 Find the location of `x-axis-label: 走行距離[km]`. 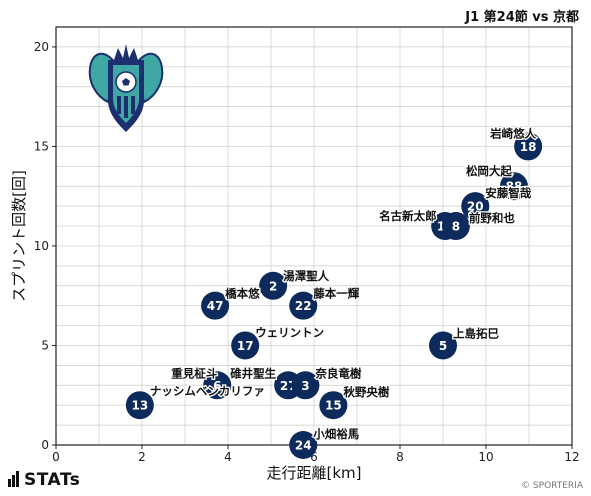

x-axis-label: 走行距離[km] is located at coordinates (313, 473).